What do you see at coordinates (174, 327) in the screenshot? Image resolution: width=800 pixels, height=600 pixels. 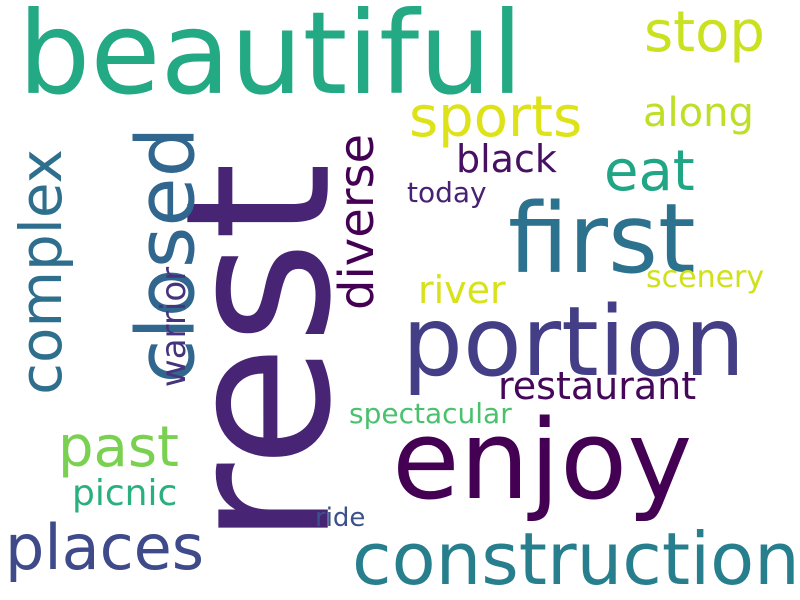 I see `word-warrior: warrior` at bounding box center [174, 327].